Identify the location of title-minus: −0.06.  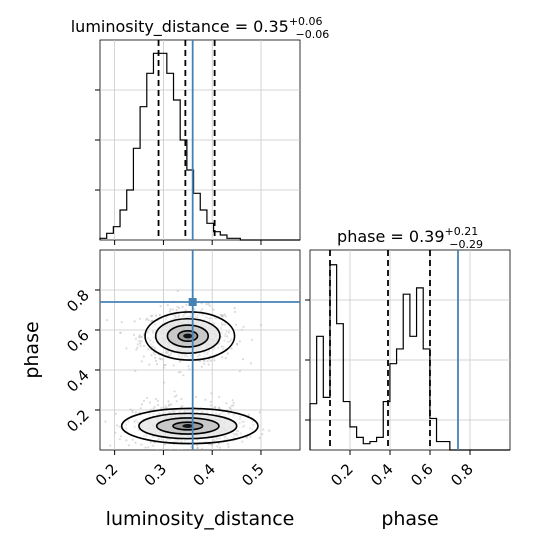
(313, 34).